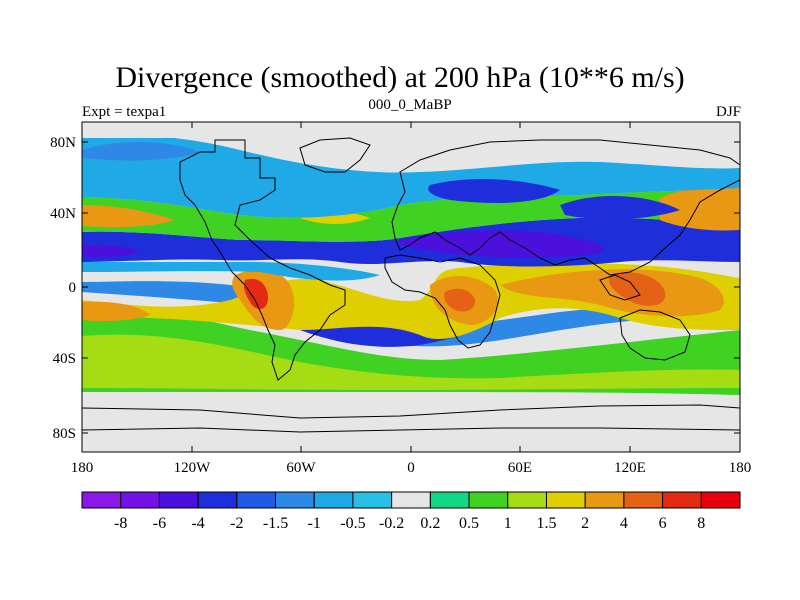 This screenshot has height=600, width=800. What do you see at coordinates (255, 294) in the screenshot?
I see `south-america-positive-core` at bounding box center [255, 294].